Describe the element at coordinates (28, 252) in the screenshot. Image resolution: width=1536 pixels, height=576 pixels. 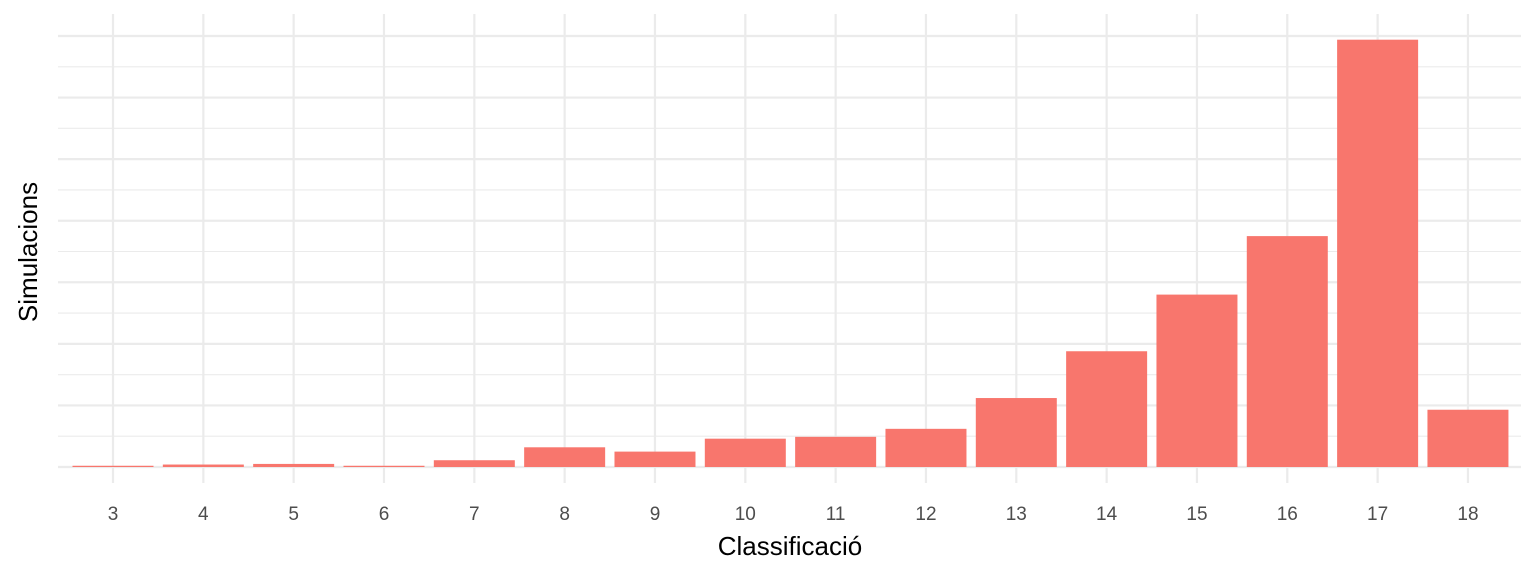
I see `y-axis-title: Simulacions` at that location.